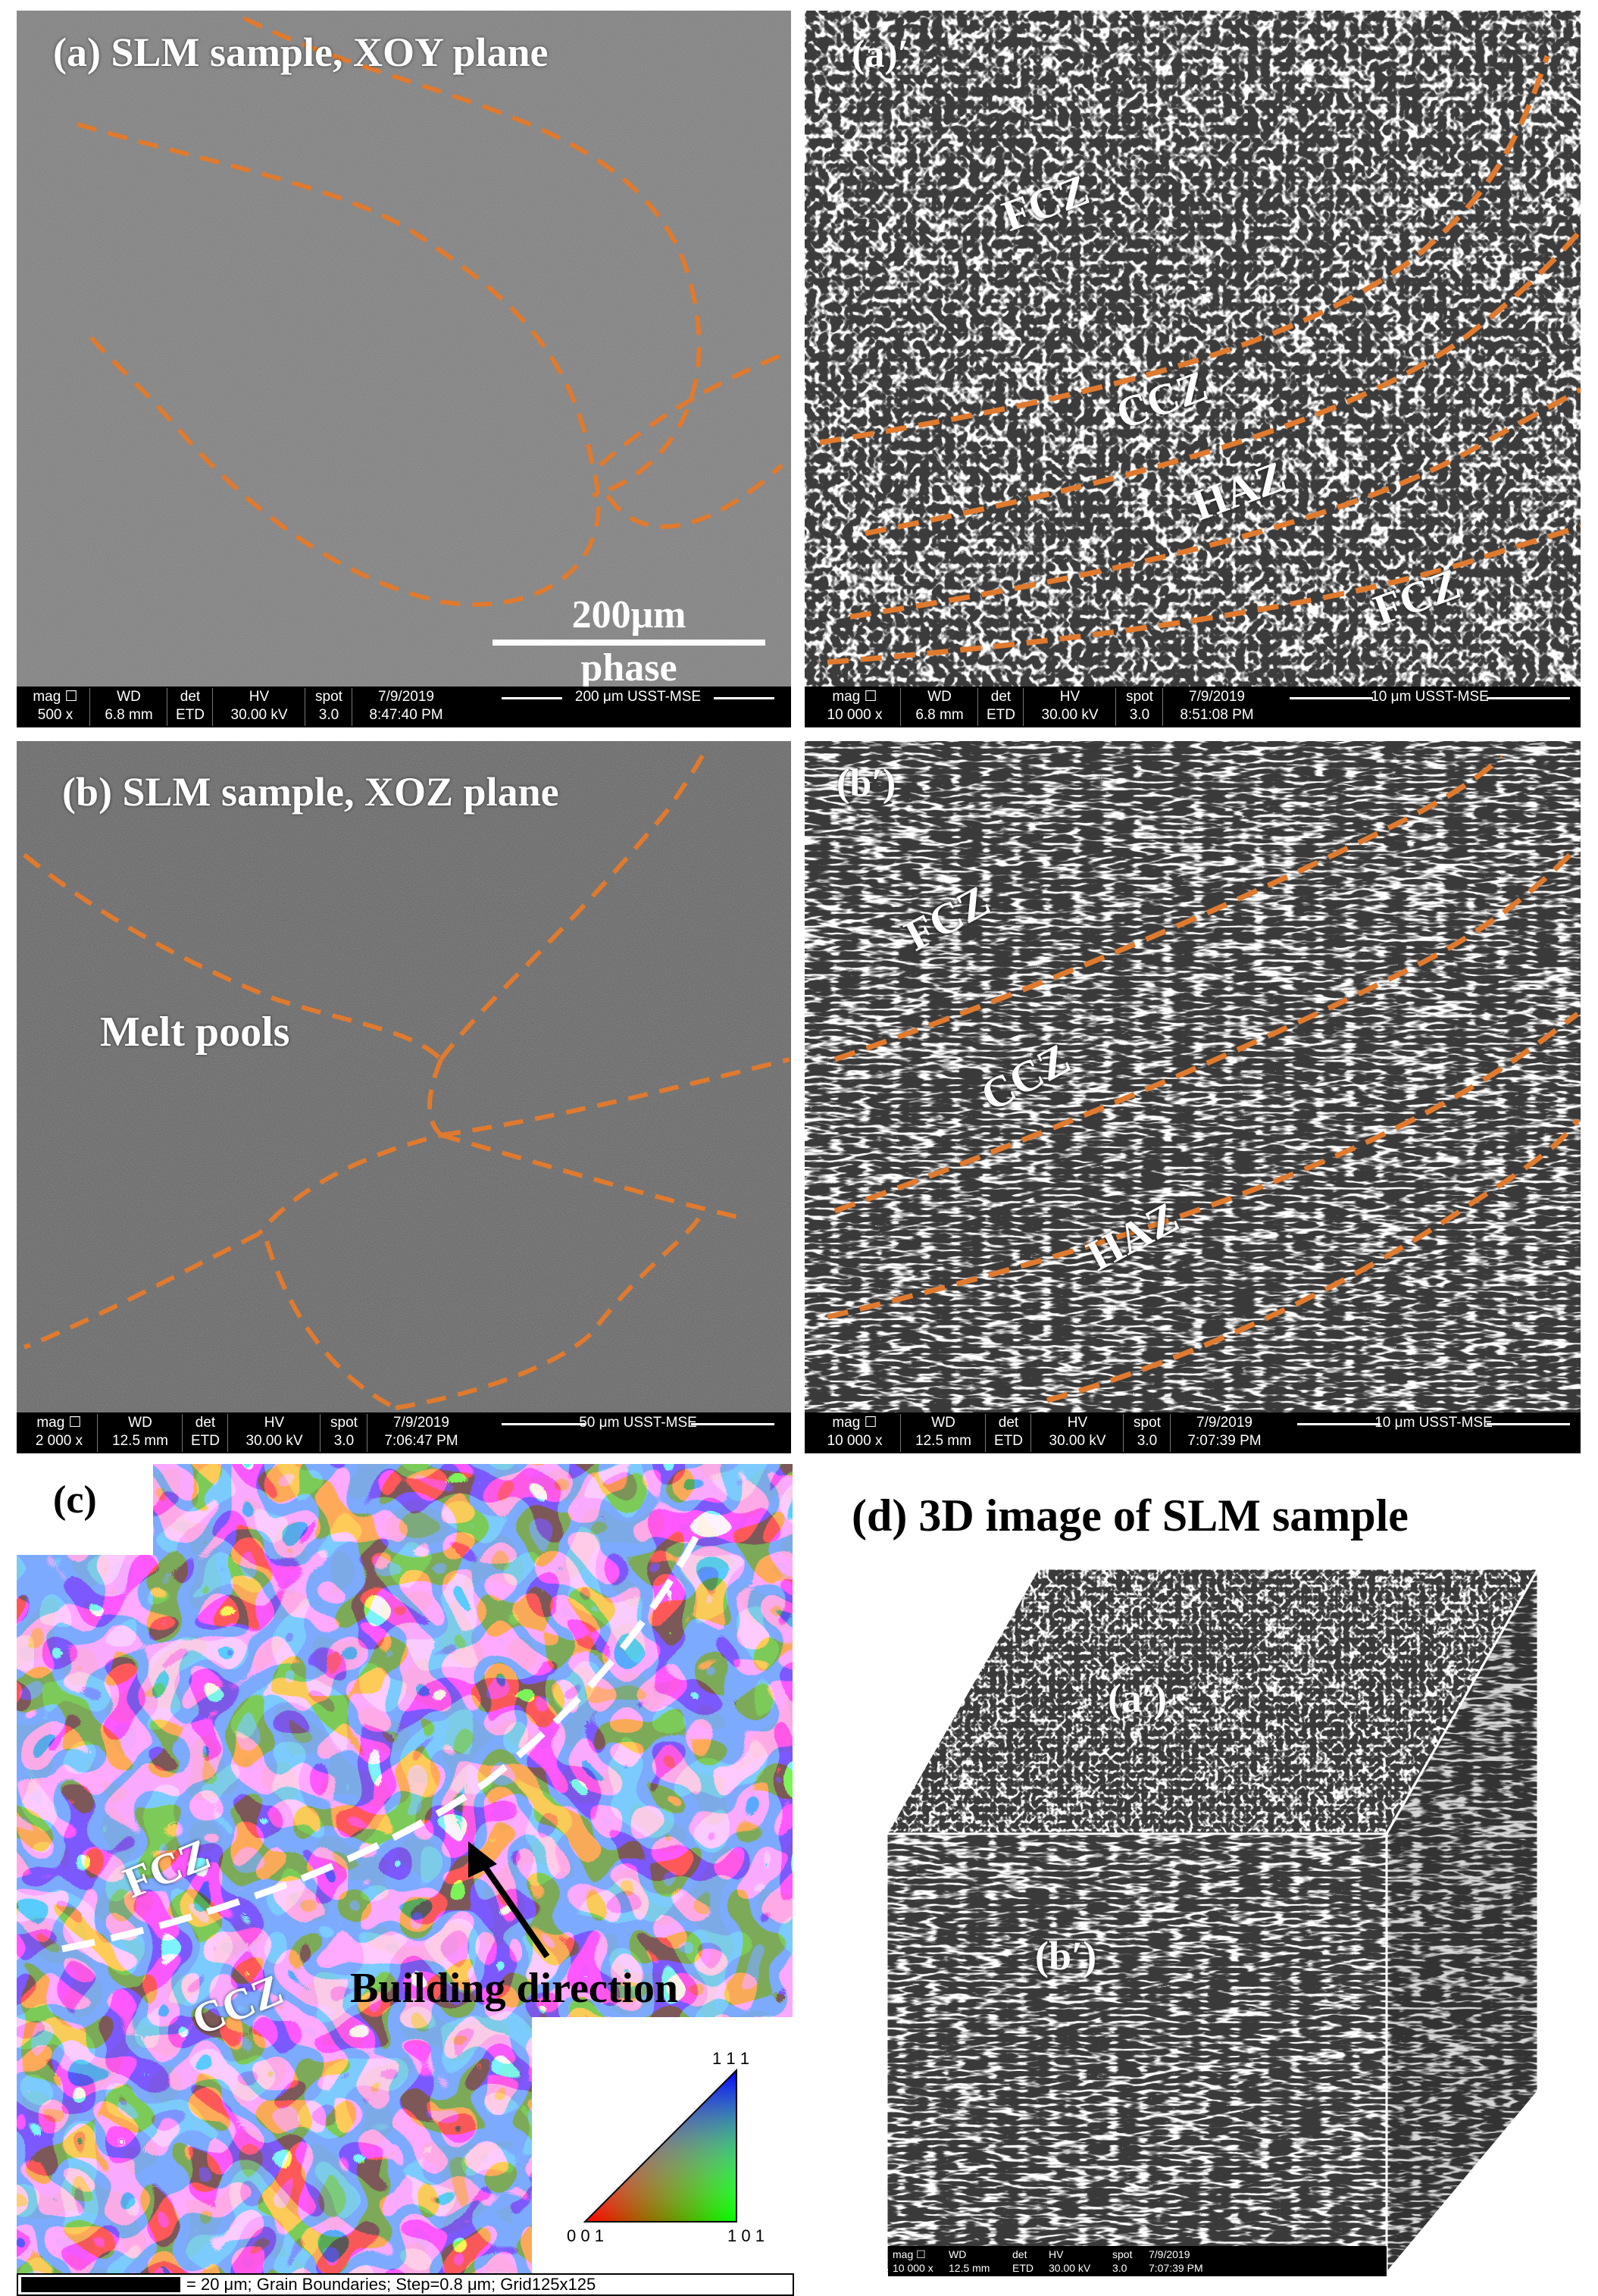  I want to click on ipf-label-101: 1 0 1, so click(746, 2236).